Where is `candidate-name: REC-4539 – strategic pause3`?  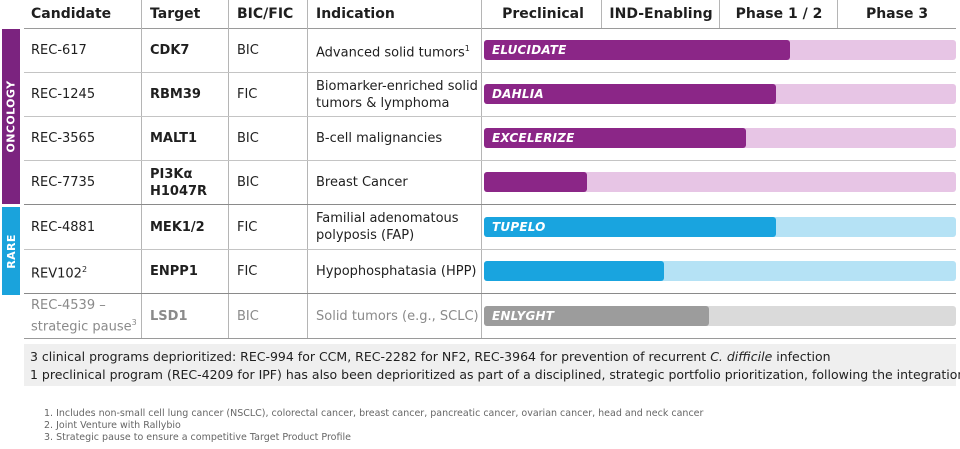 candidate-name: REC-4539 – strategic pause3 is located at coordinates (84, 316).